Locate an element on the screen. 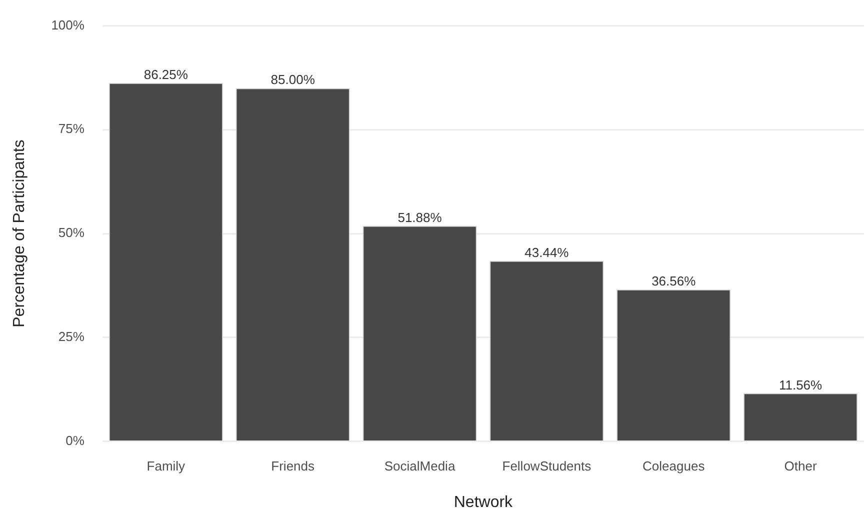 This screenshot has width=866, height=520. x-tick-label: SocialMedia is located at coordinates (420, 466).